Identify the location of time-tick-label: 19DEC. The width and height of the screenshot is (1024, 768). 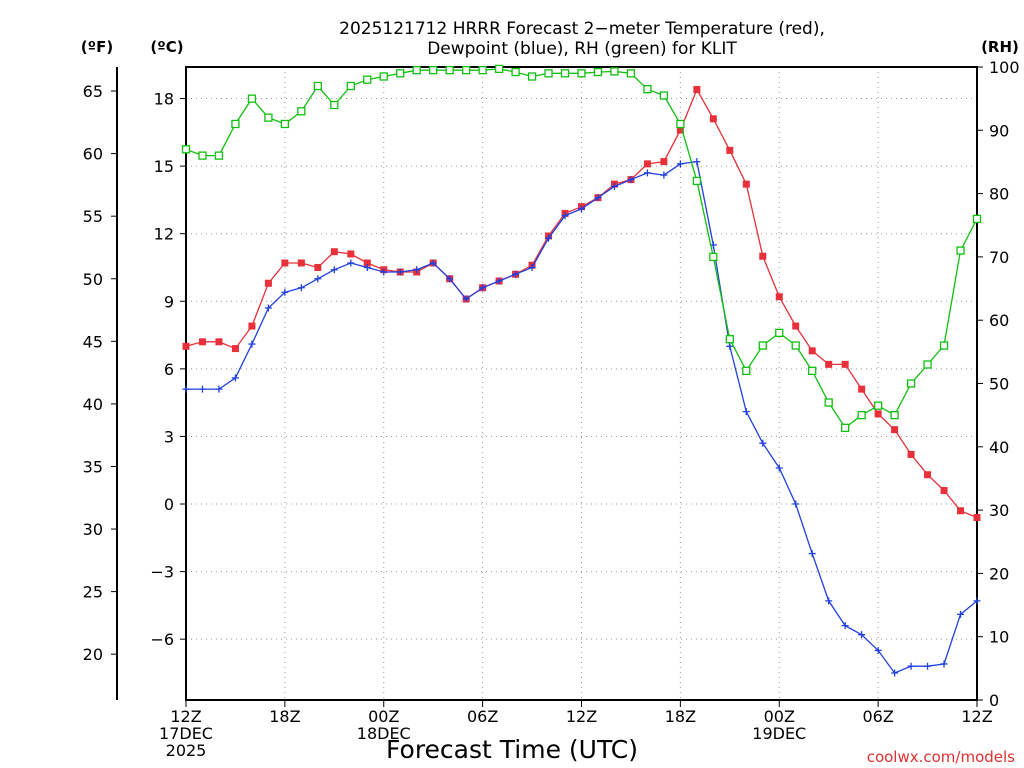
(779, 733).